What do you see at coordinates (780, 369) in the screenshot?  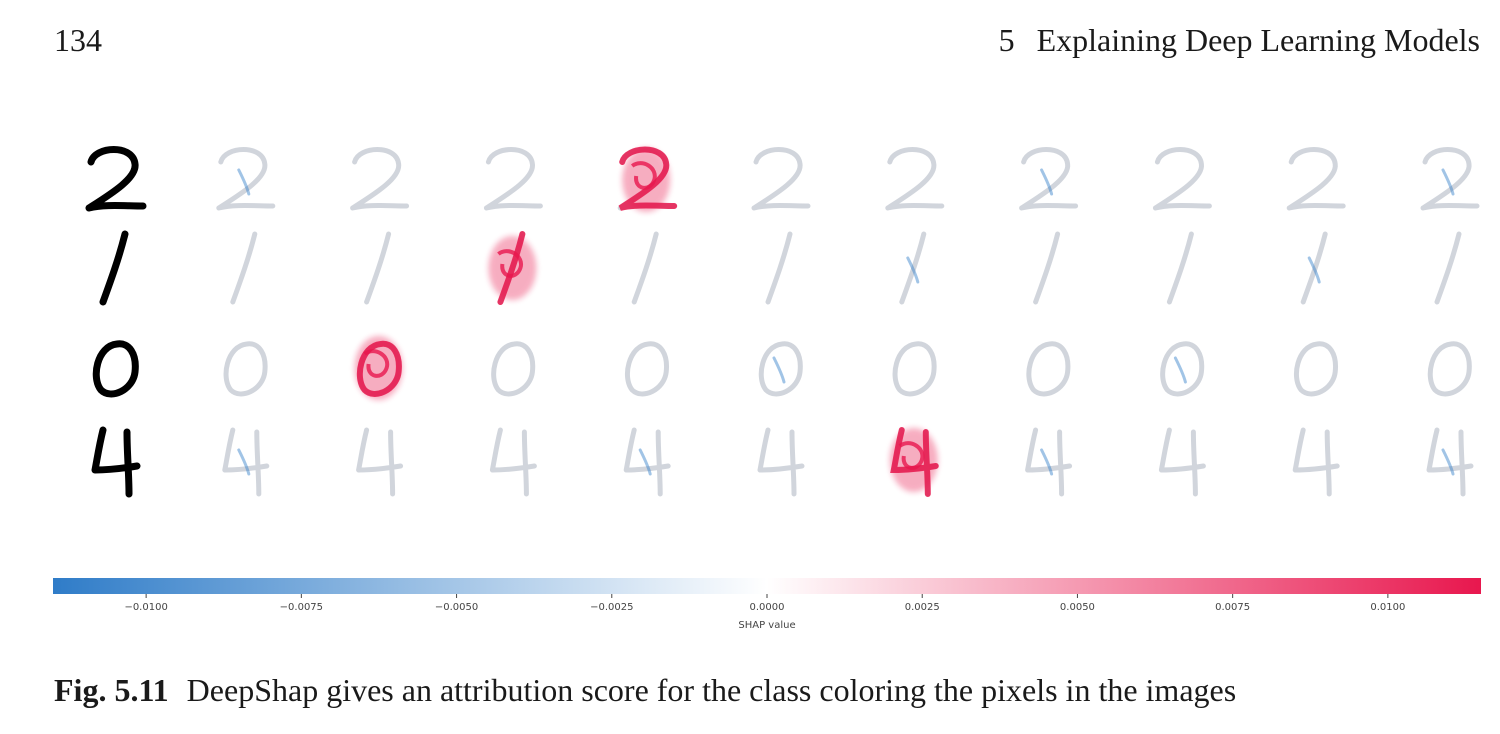 I see `shap-map-r2-c4` at bounding box center [780, 369].